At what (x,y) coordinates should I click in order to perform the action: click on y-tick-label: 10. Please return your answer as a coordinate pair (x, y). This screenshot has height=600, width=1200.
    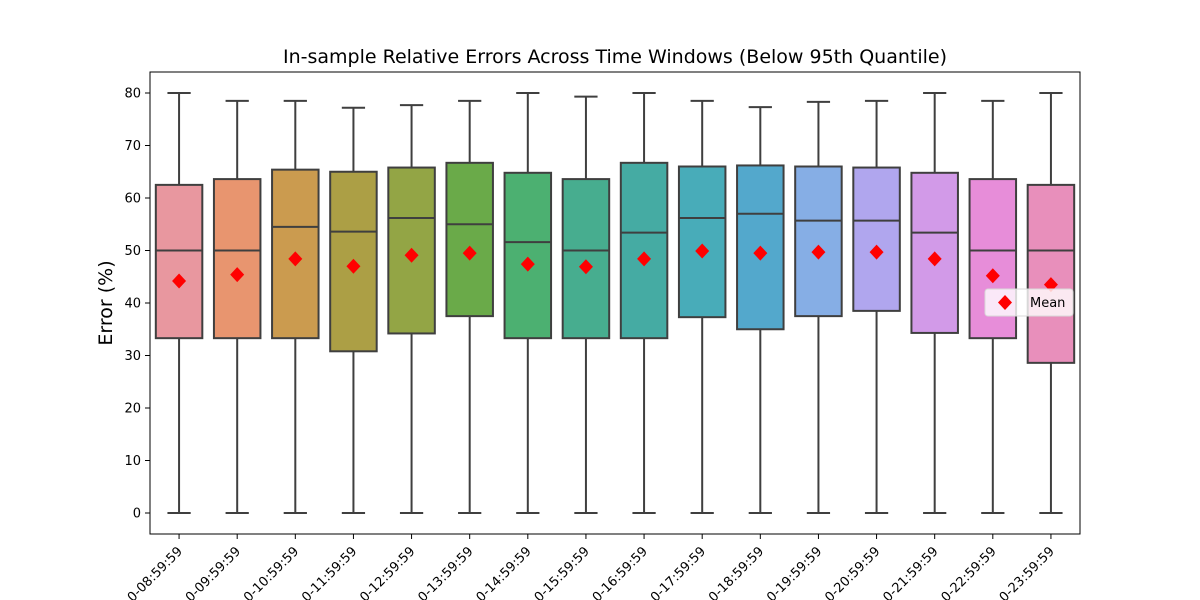
    Looking at the image, I should click on (132, 461).